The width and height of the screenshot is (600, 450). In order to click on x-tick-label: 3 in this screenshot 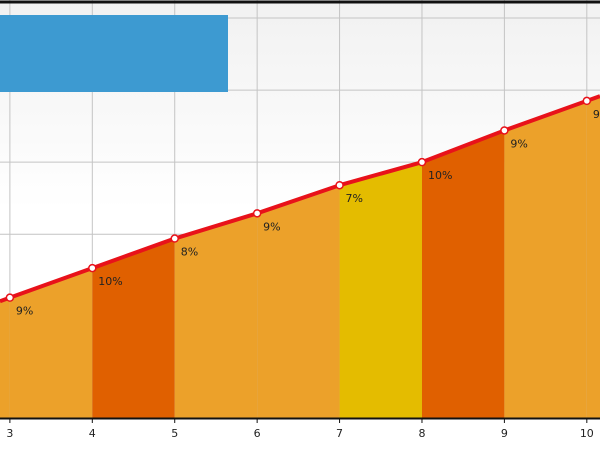, I will do `click(9, 433)`.